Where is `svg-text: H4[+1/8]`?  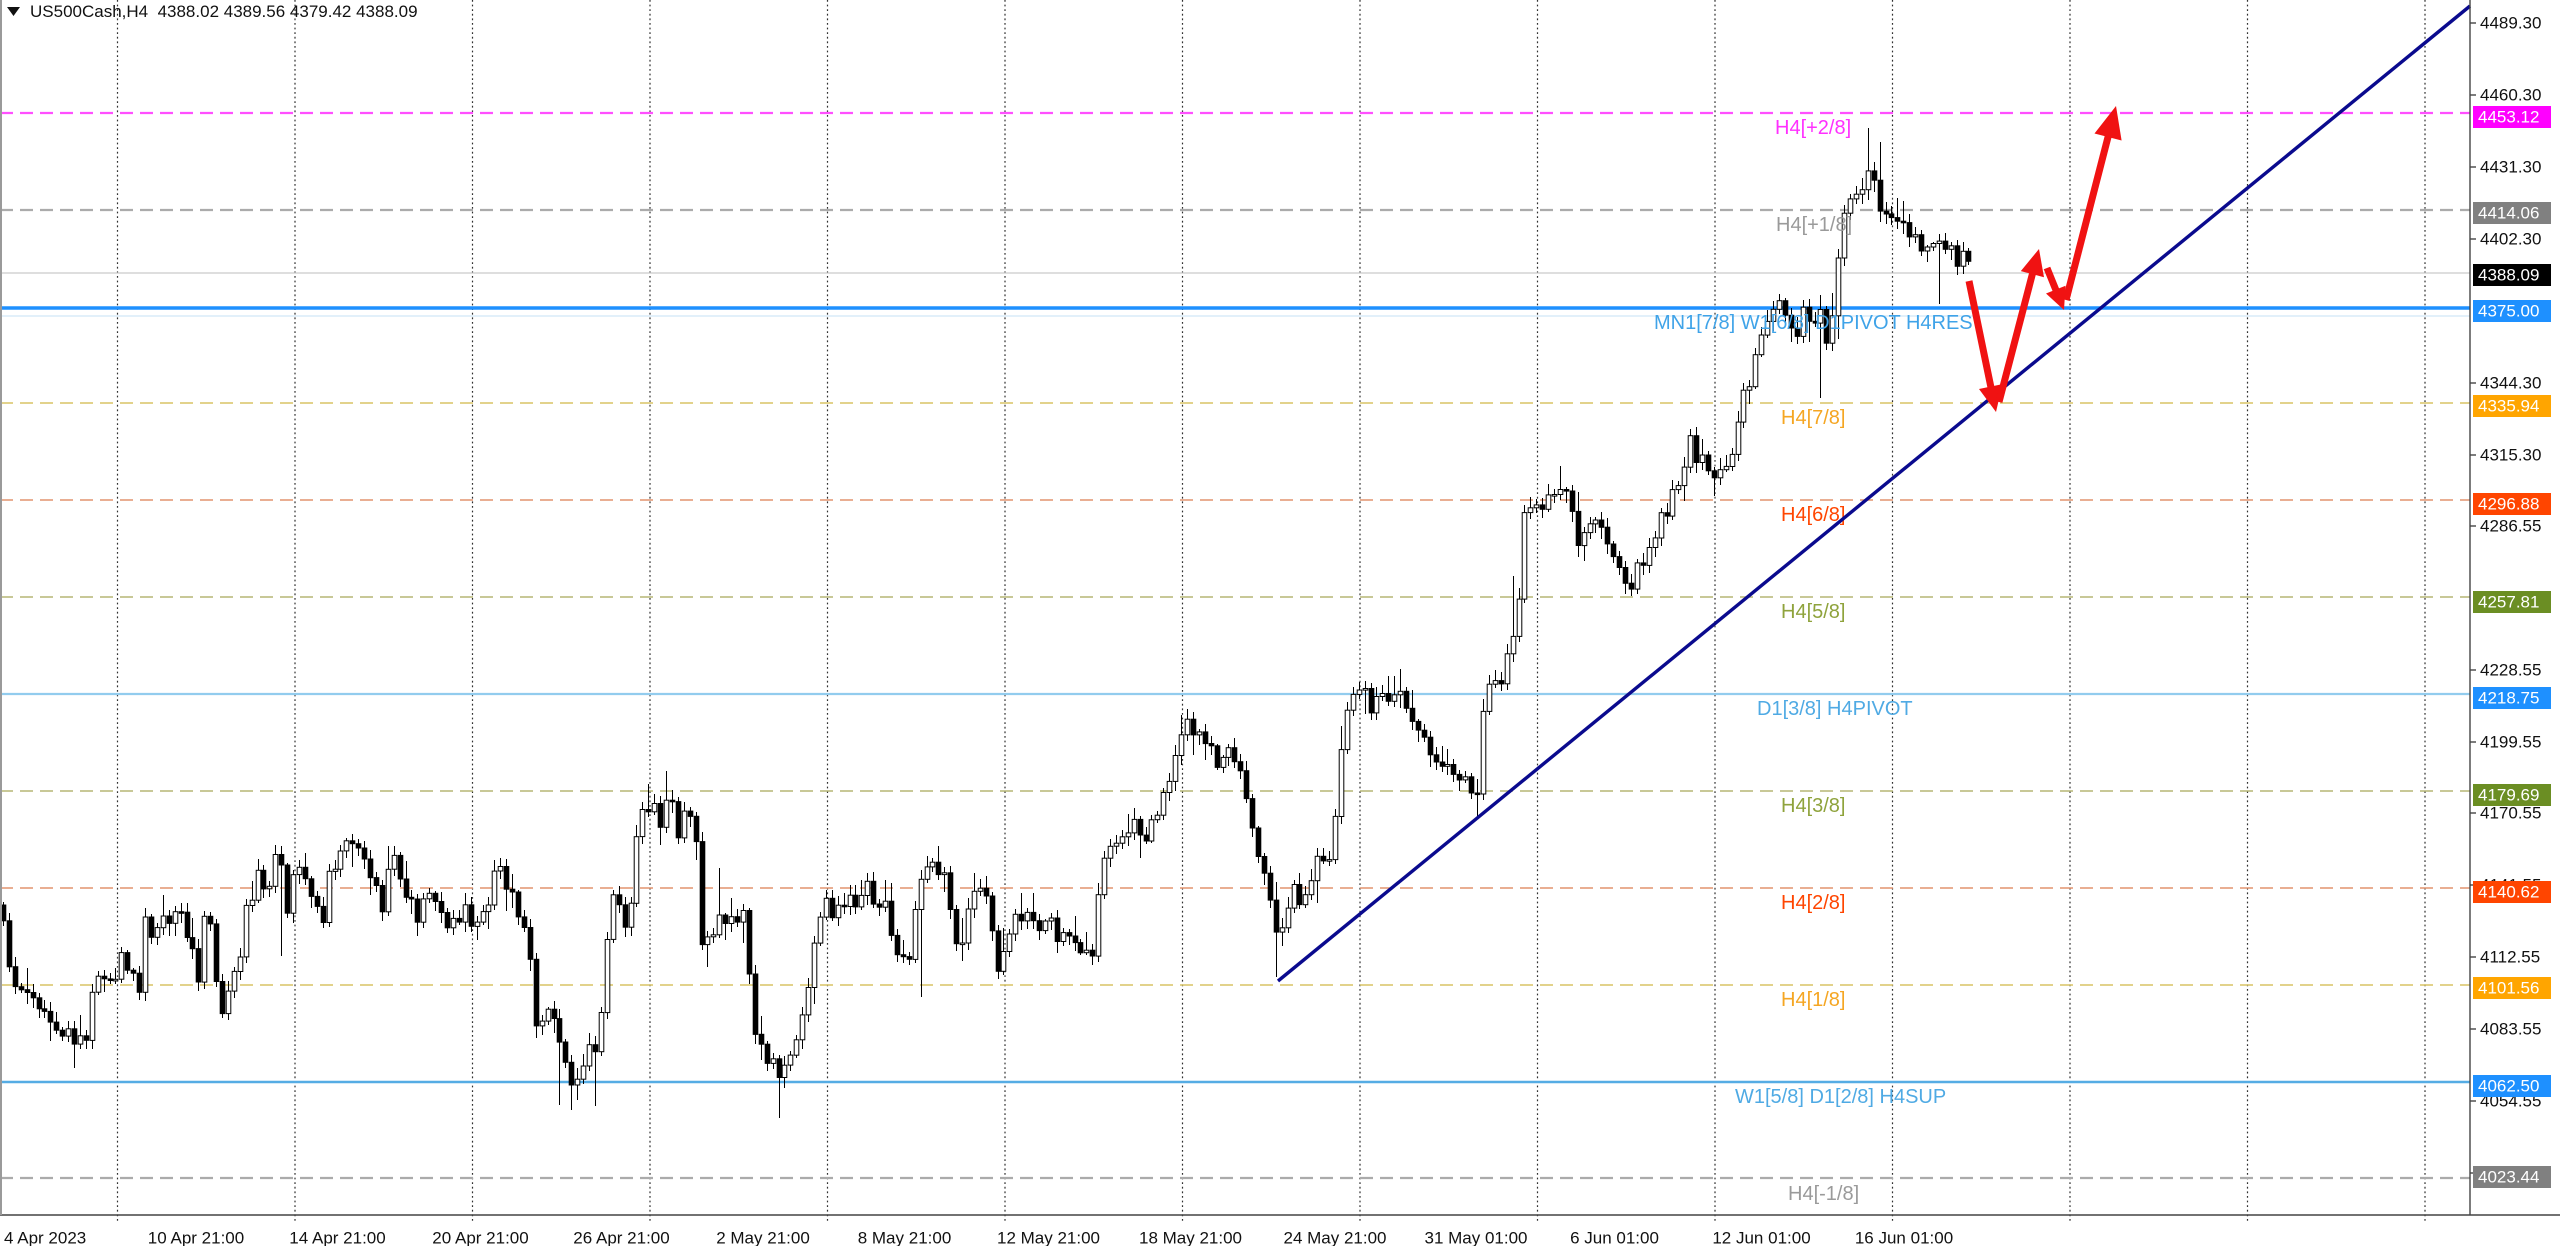
svg-text: H4[+1/8] is located at coordinates (1814, 225).